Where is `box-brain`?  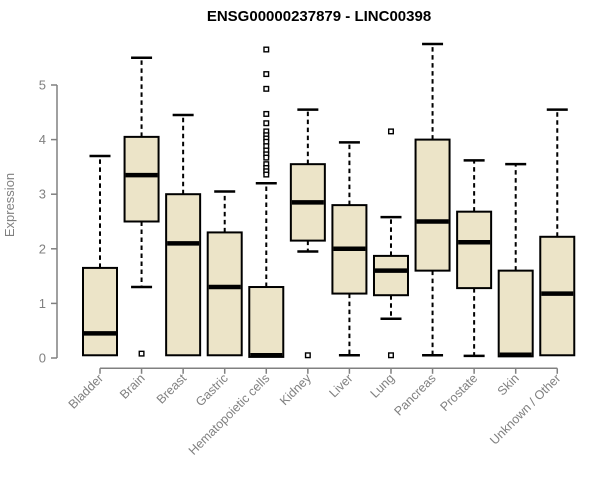 box-brain is located at coordinates (141, 206).